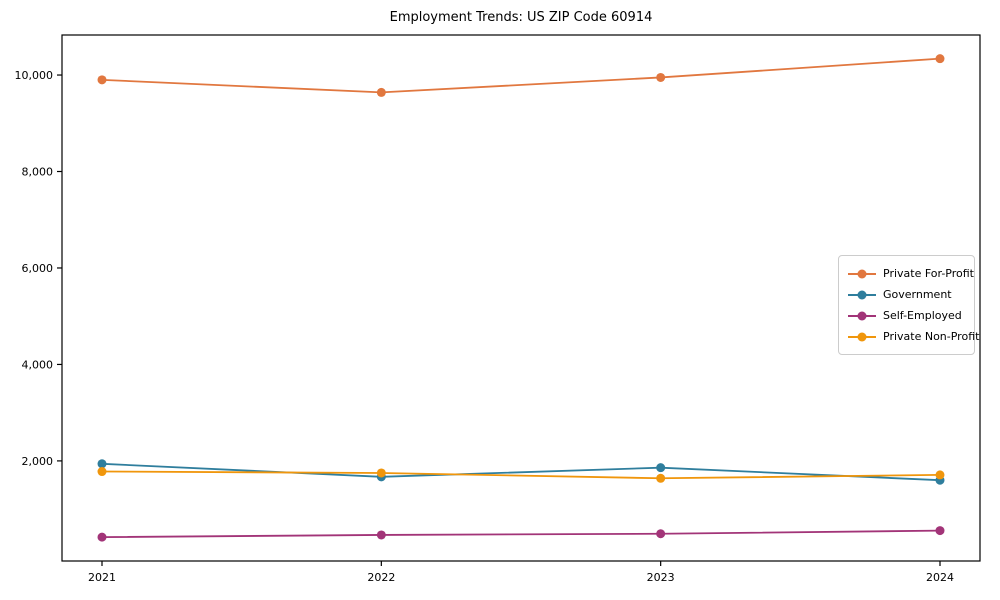  I want to click on y-tick-label: 4,000, so click(38, 364).